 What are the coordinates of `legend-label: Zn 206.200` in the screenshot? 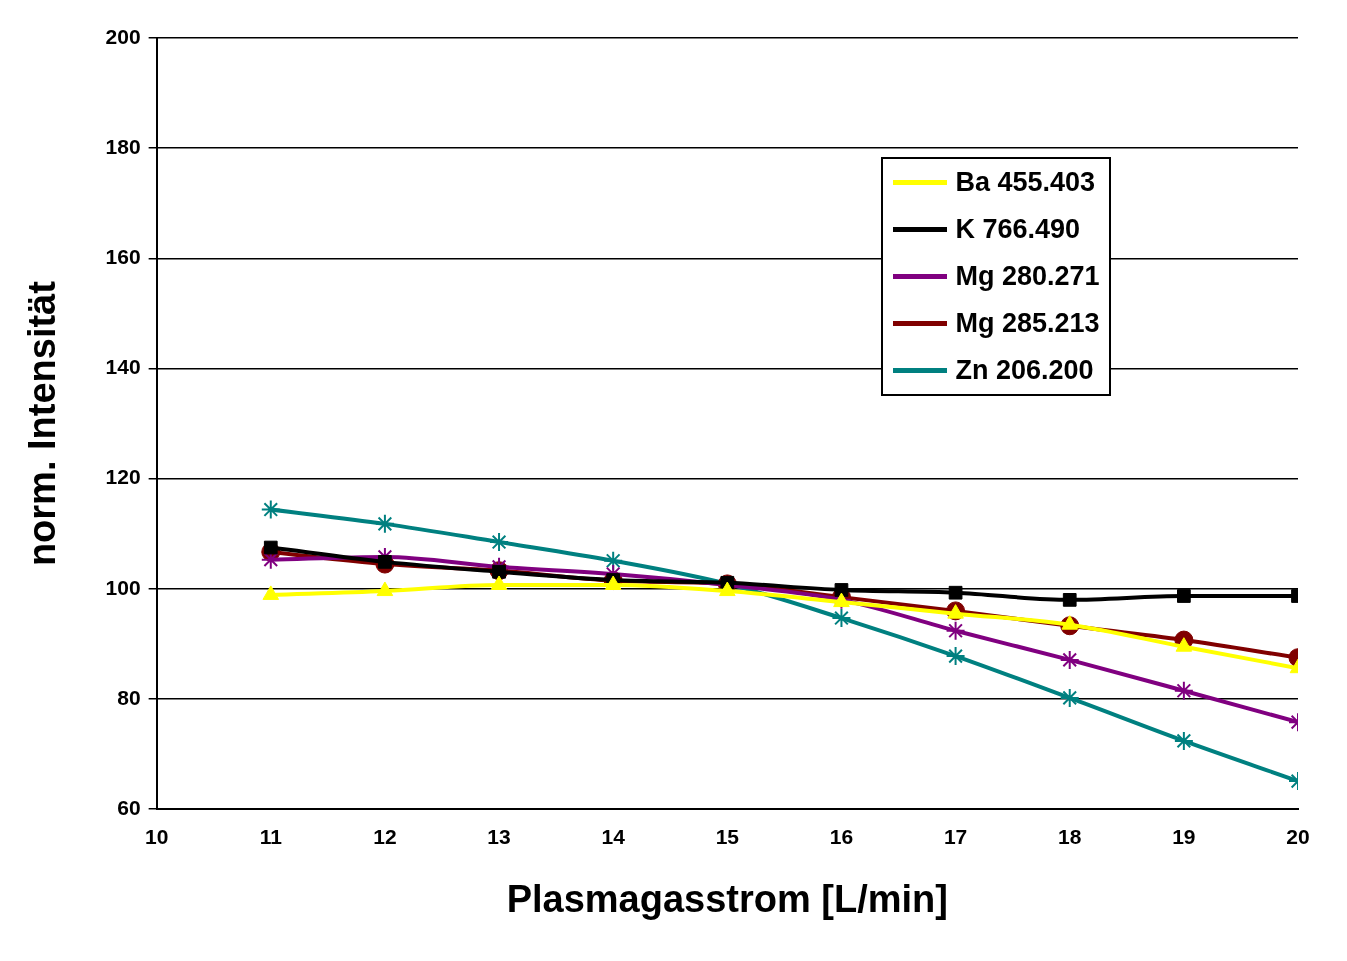 It's located at (1024, 370).